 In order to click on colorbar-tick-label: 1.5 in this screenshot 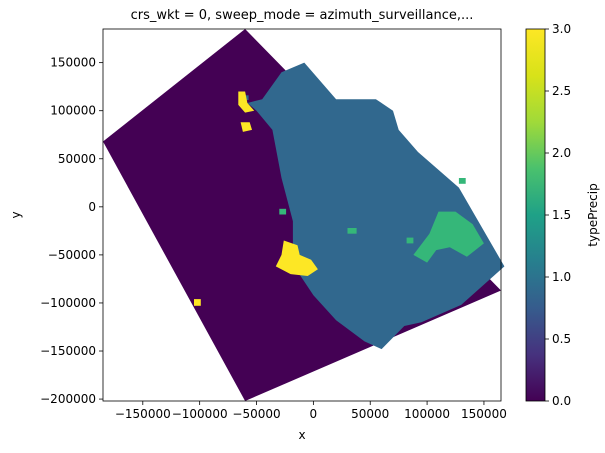, I will do `click(561, 215)`.